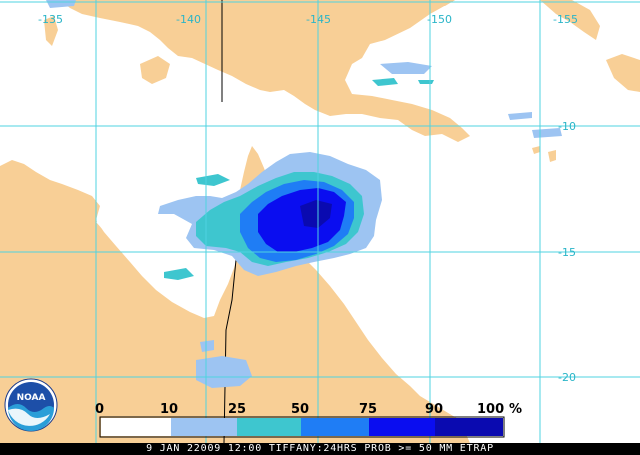 The width and height of the screenshot is (640, 455). Describe the element at coordinates (567, 377) in the screenshot. I see `lat-label-20: -20` at that location.